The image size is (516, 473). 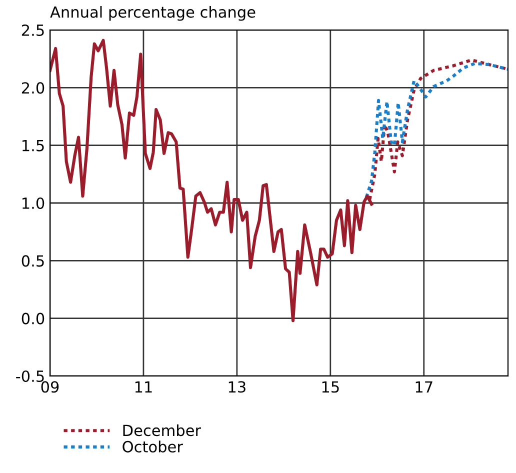 What do you see at coordinates (152, 446) in the screenshot?
I see `legend-label: October` at bounding box center [152, 446].